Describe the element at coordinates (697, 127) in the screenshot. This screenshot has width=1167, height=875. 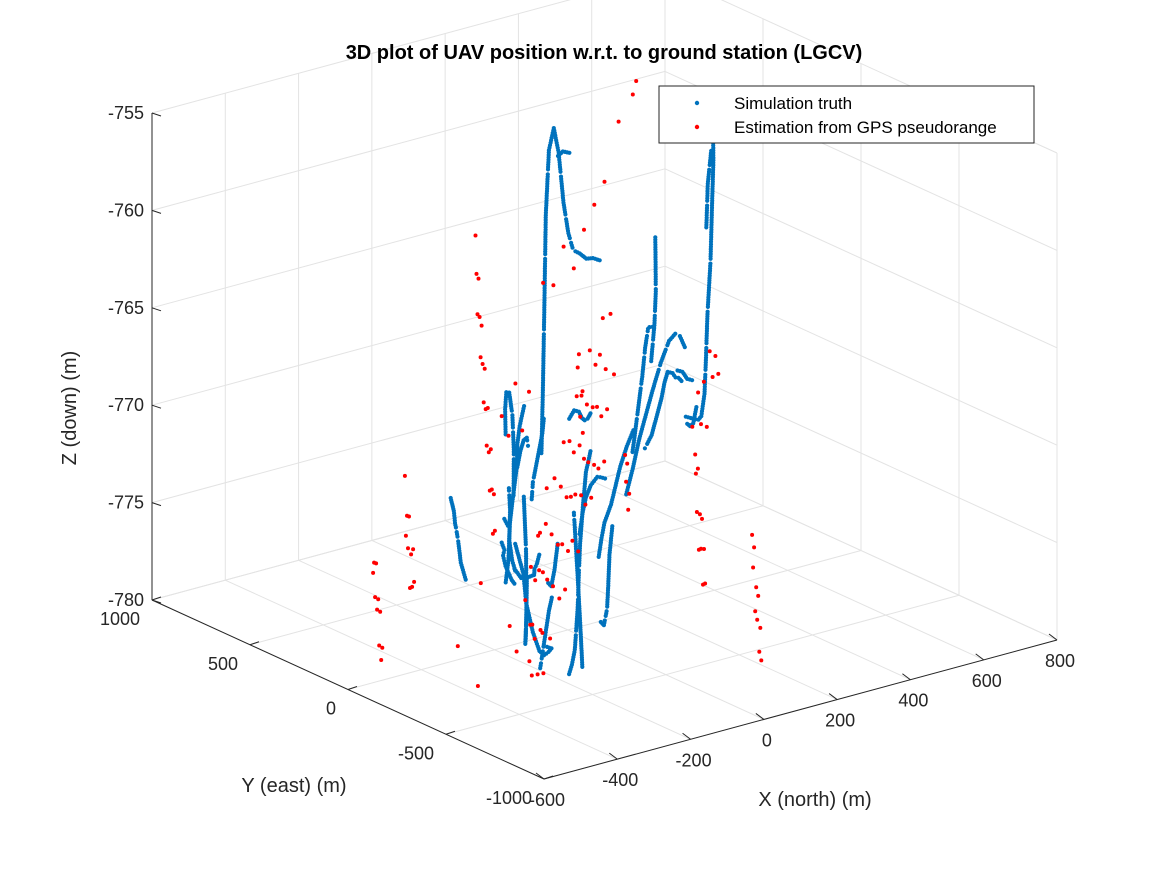
I see `legend-marker-gps-estimation` at that location.